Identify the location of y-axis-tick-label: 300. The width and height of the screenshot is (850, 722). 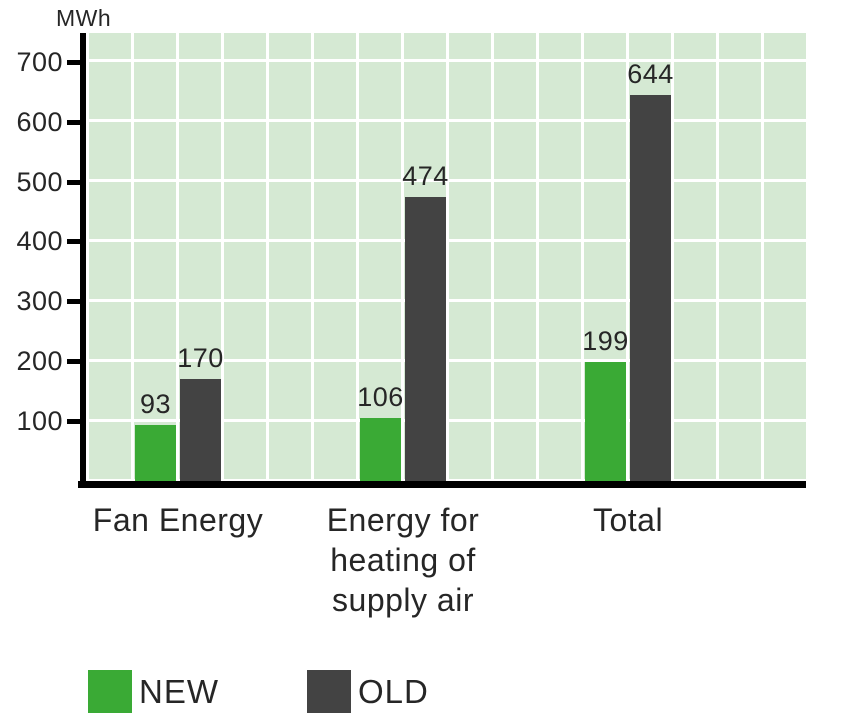
(39, 301).